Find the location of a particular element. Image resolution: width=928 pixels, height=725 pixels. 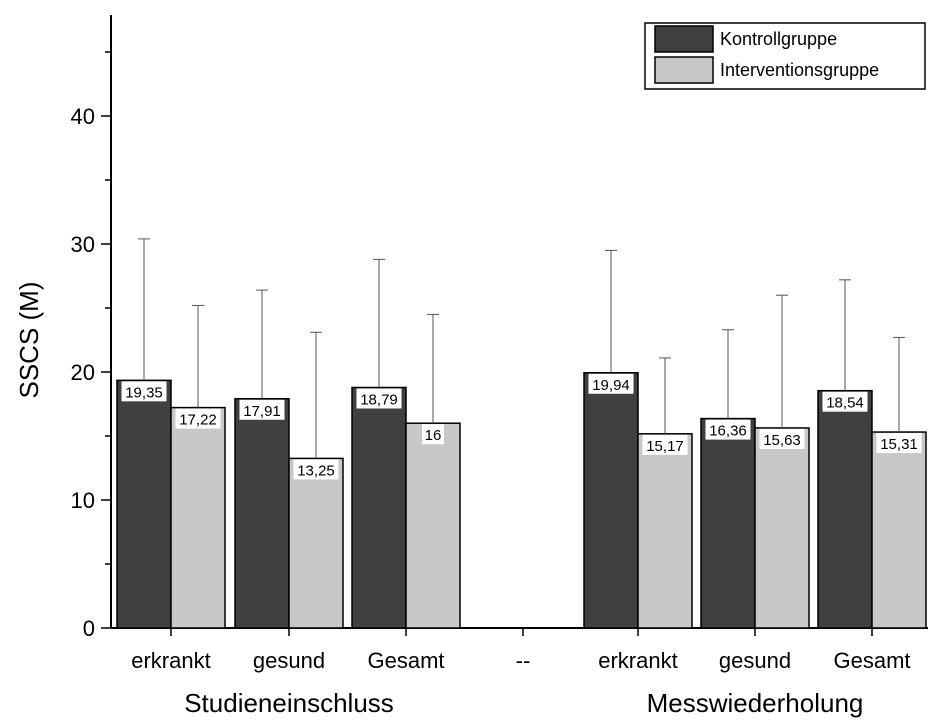

data-label: 19,94 is located at coordinates (611, 385).